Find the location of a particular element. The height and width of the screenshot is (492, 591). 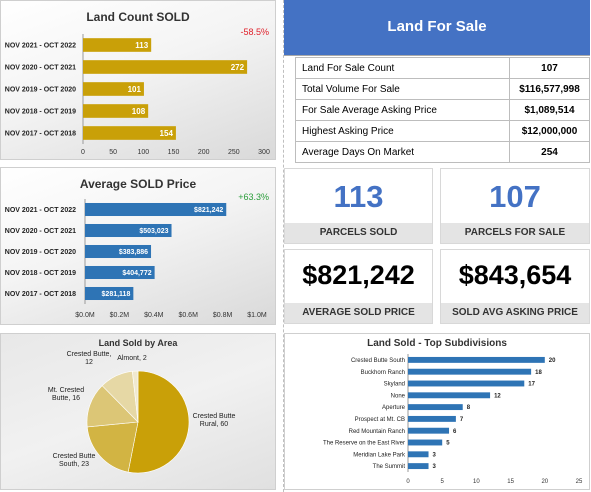

category-label: The Reserve on the East River is located at coordinates (364, 444).